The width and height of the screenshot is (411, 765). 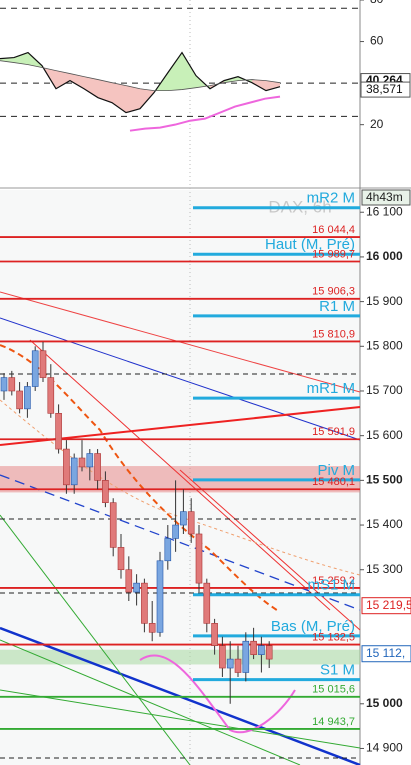 What do you see at coordinates (333, 254) in the screenshot?
I see `level-label: 15 989,7` at bounding box center [333, 254].